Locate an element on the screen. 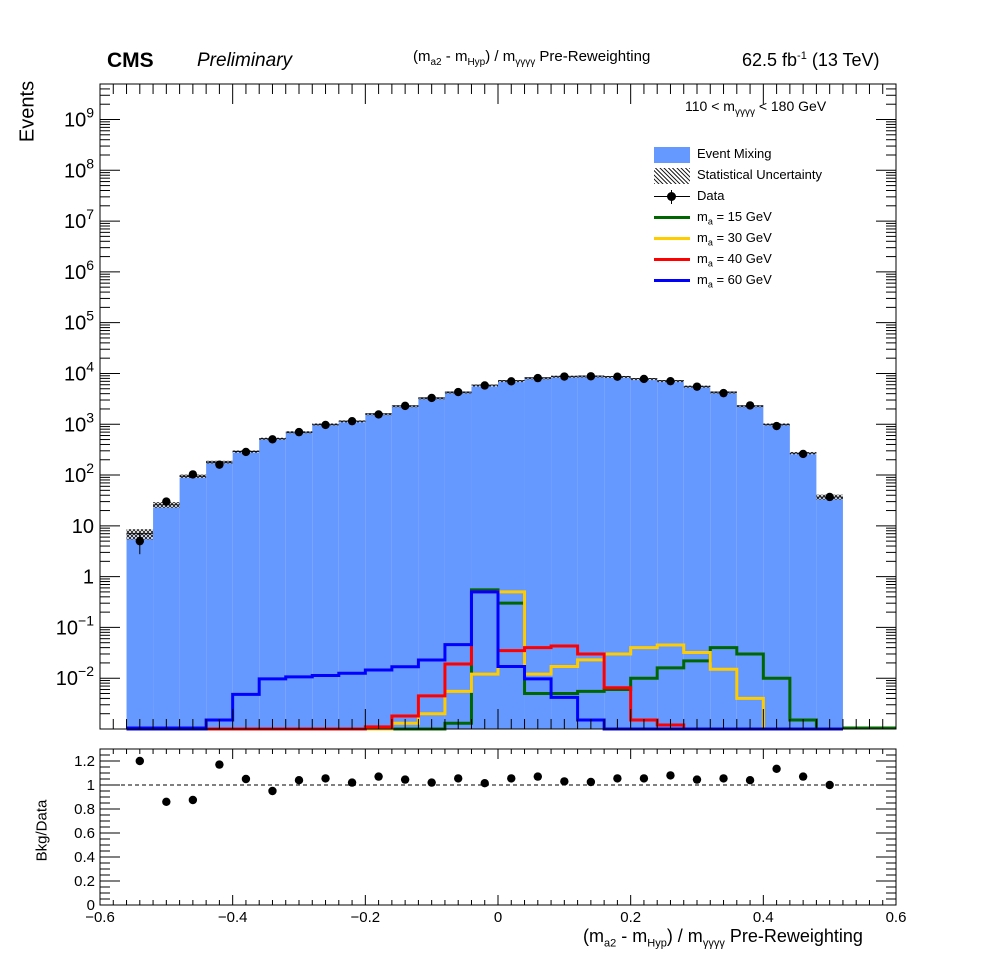 The width and height of the screenshot is (996, 972). legend-label: Event Mixing is located at coordinates (734, 153).